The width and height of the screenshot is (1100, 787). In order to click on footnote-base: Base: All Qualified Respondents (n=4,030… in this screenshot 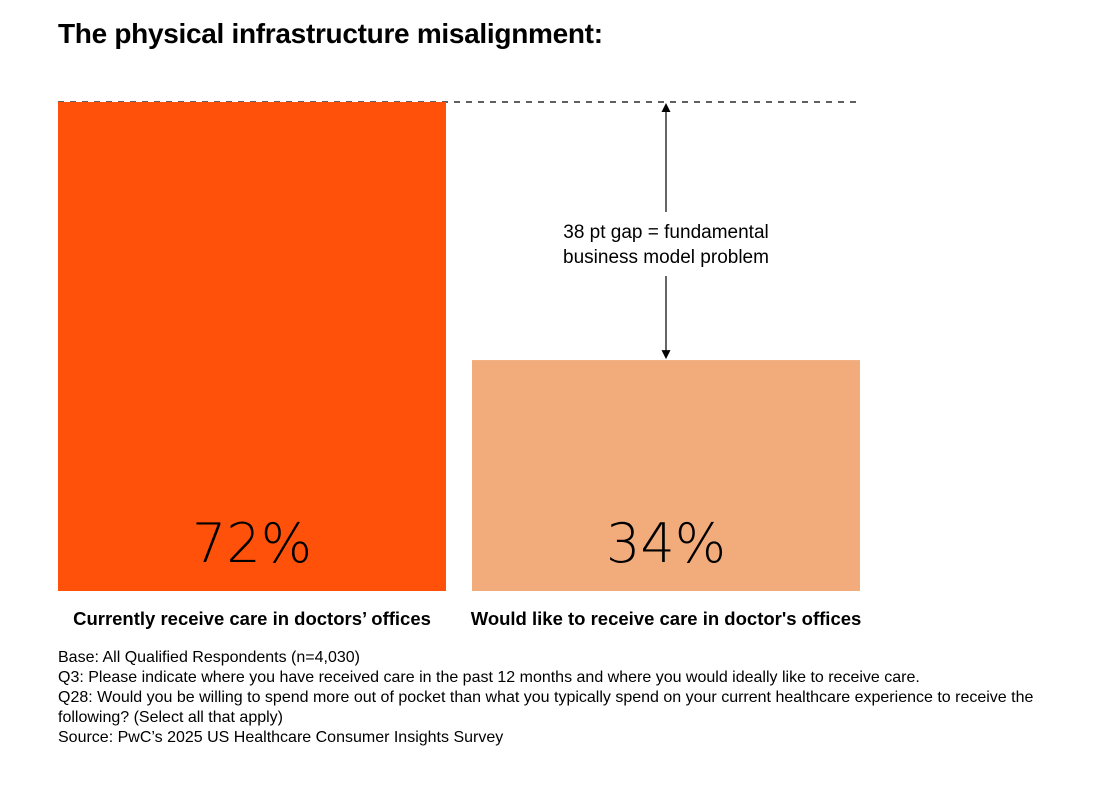, I will do `click(209, 657)`.